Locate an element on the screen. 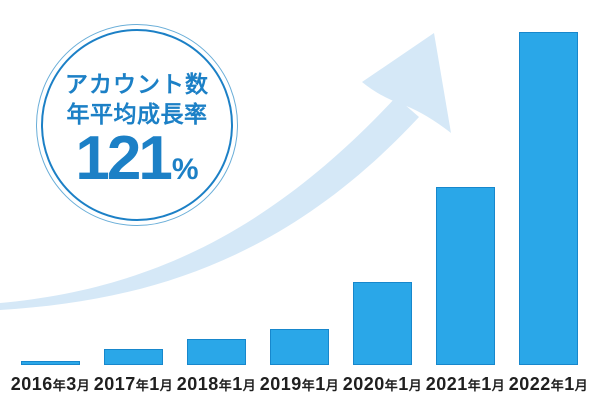  badge-title-line2: 年平均成長率 is located at coordinates (137, 114).